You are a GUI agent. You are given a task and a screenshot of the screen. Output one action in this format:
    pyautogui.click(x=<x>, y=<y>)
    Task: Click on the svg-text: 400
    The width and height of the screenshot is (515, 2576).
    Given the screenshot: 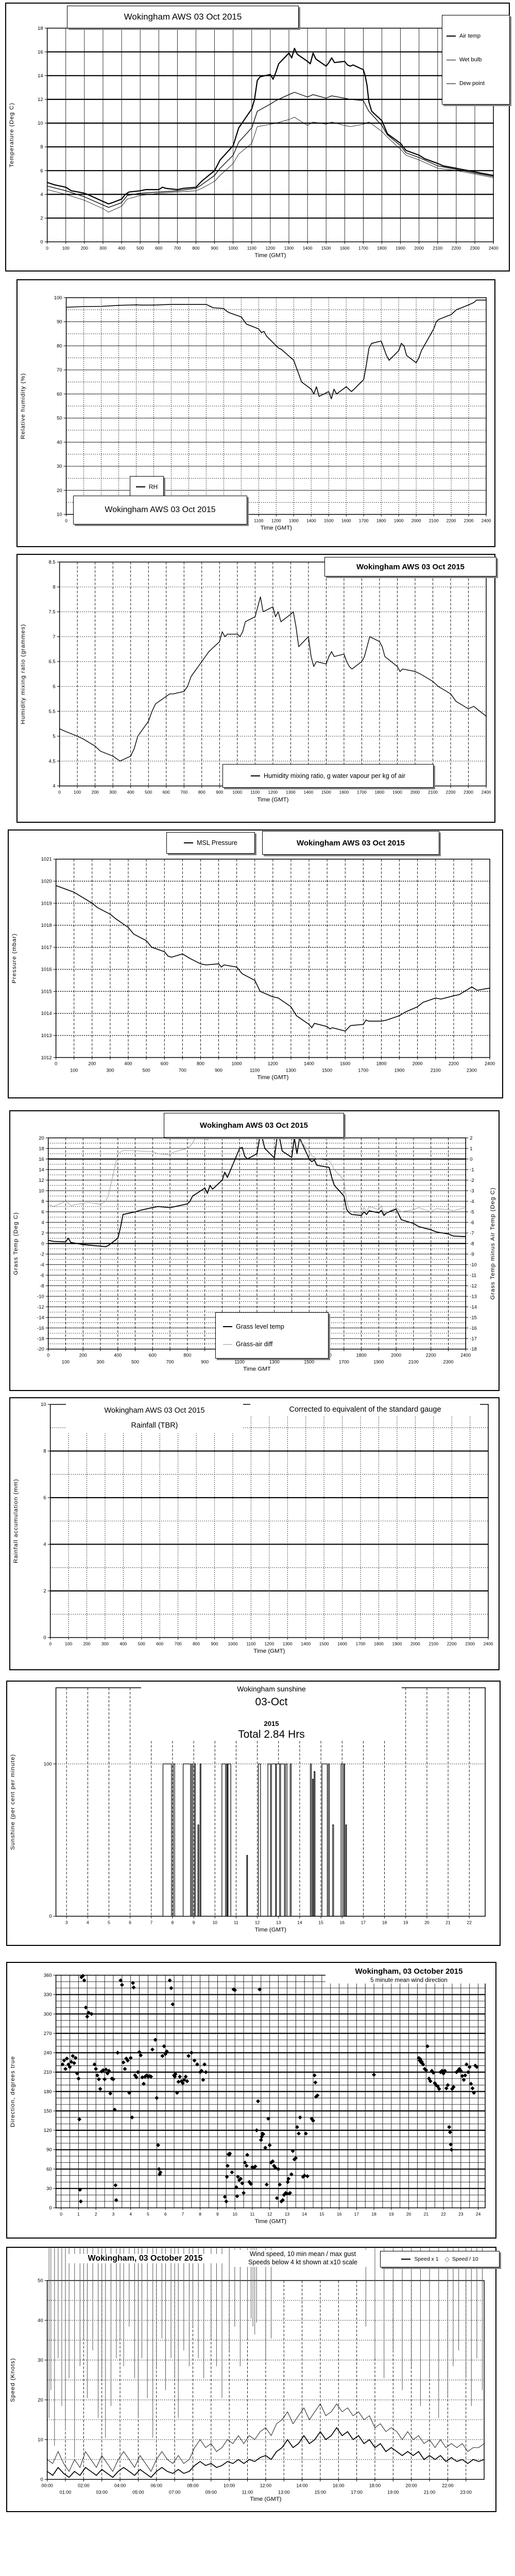 What is the action you would take?
    pyautogui.click(x=123, y=1643)
    